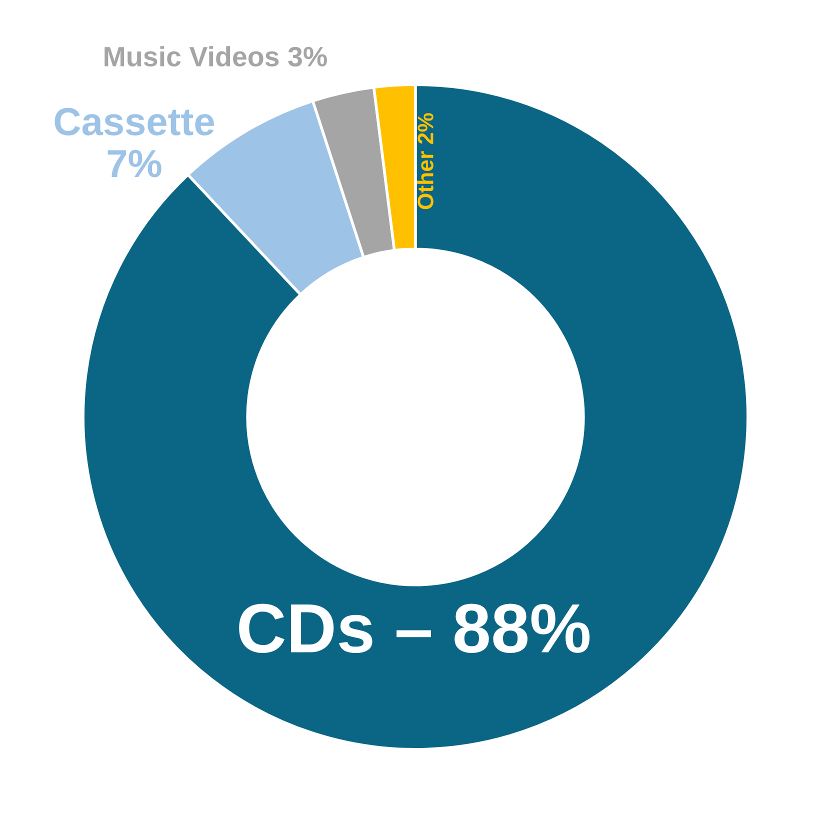 The height and width of the screenshot is (834, 831). I want to click on data-label: 7%, so click(135, 164).